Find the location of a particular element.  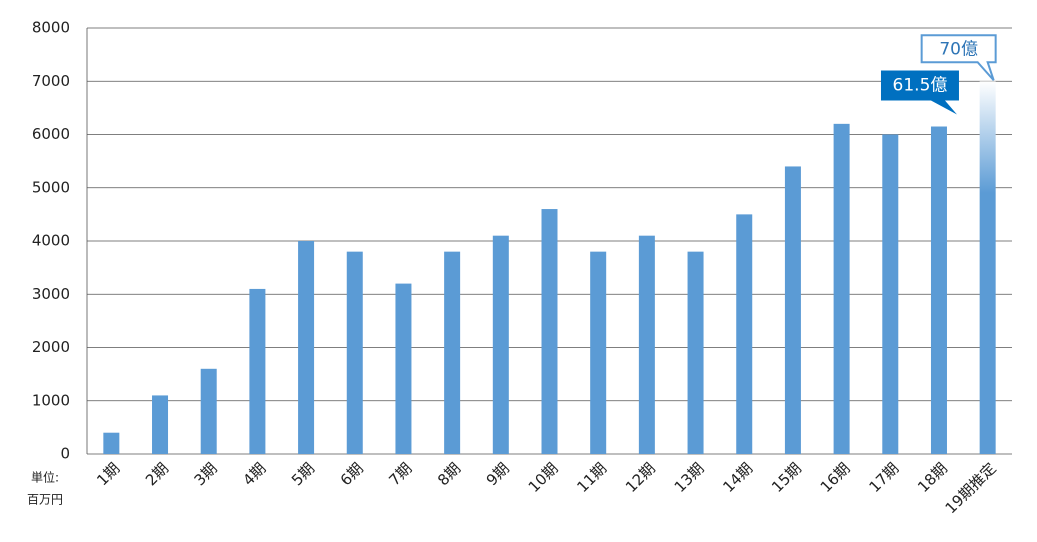

unit-label: 単位: is located at coordinates (45, 477).